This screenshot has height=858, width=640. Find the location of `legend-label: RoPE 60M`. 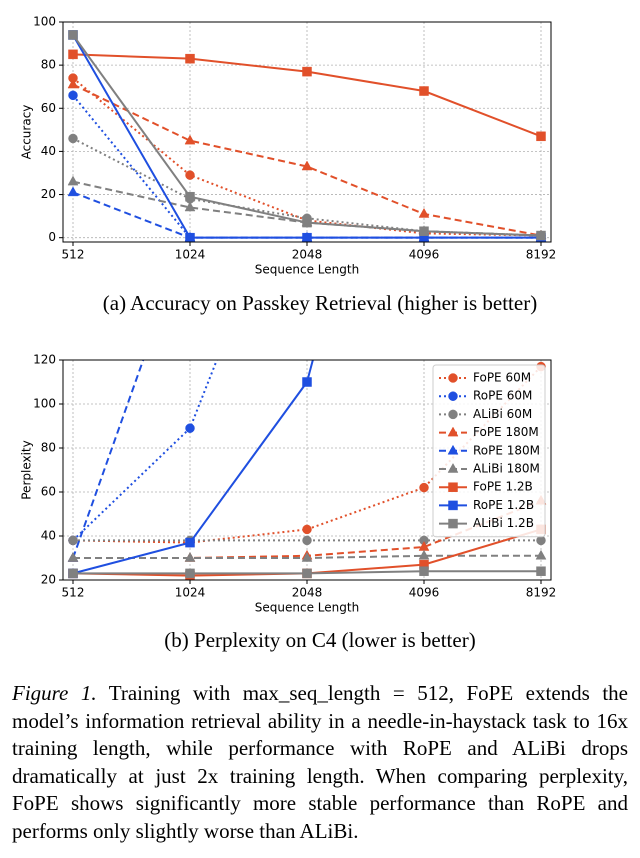

legend-label: RoPE 60M is located at coordinates (502, 396).